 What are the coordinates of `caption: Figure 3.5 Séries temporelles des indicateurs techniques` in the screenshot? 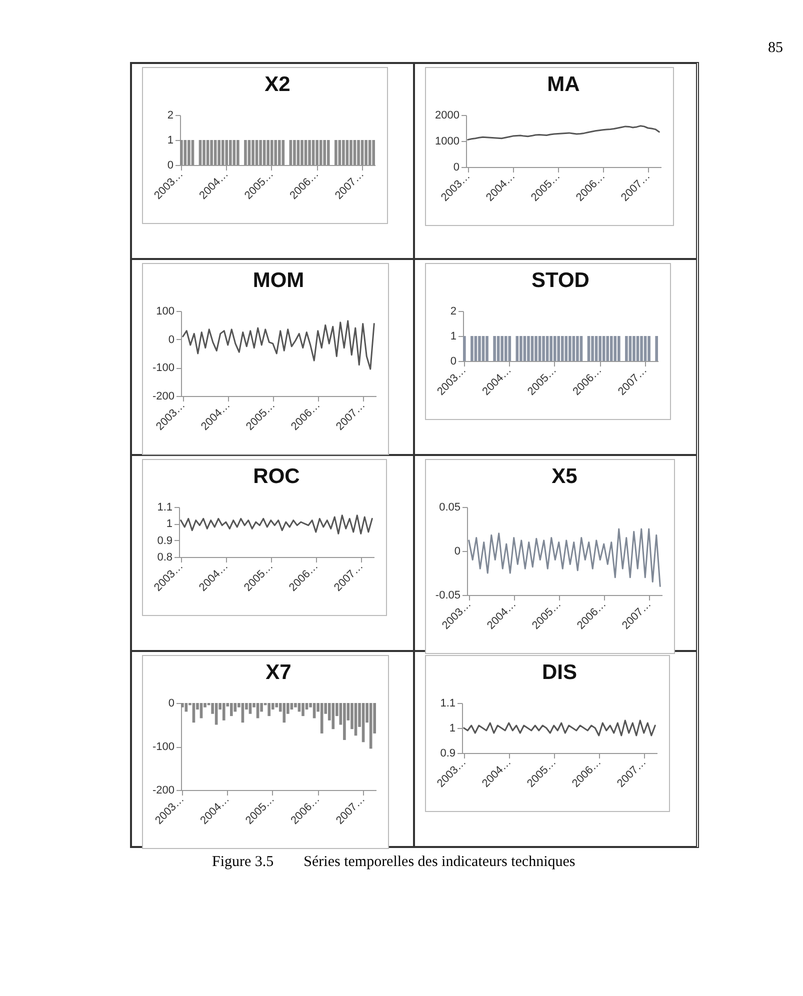 It's located at (394, 862).